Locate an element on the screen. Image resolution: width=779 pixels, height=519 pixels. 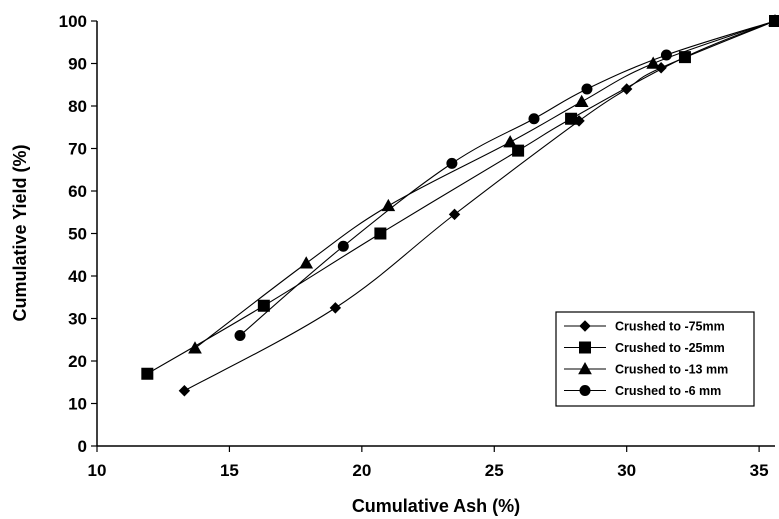
legend-label: Crushed to -13 mm is located at coordinates (671, 370).